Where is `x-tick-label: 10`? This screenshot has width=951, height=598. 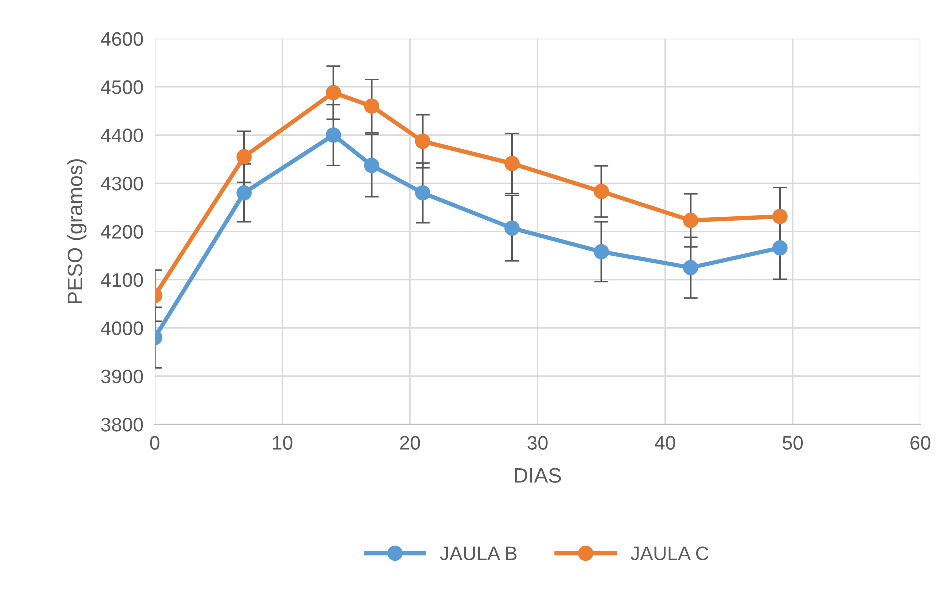
x-tick-label: 10 is located at coordinates (283, 443).